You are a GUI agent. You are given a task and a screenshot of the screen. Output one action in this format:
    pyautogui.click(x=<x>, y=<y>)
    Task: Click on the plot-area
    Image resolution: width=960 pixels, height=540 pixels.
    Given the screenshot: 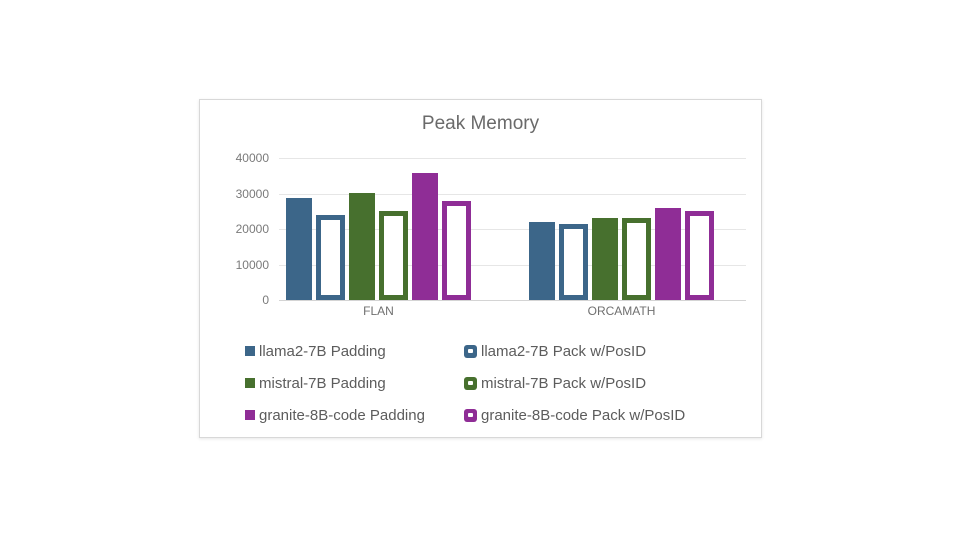 What is the action you would take?
    pyautogui.click(x=512, y=229)
    